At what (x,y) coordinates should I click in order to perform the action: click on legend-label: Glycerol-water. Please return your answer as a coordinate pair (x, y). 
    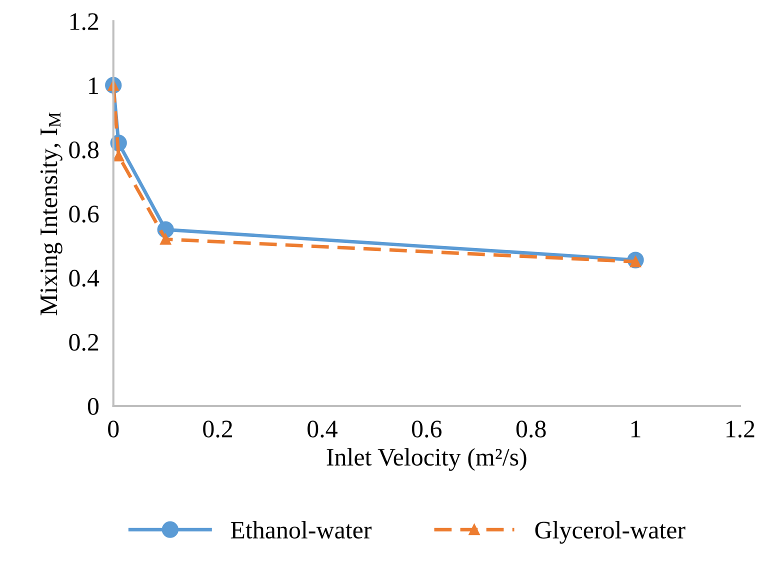
    Looking at the image, I should click on (610, 532).